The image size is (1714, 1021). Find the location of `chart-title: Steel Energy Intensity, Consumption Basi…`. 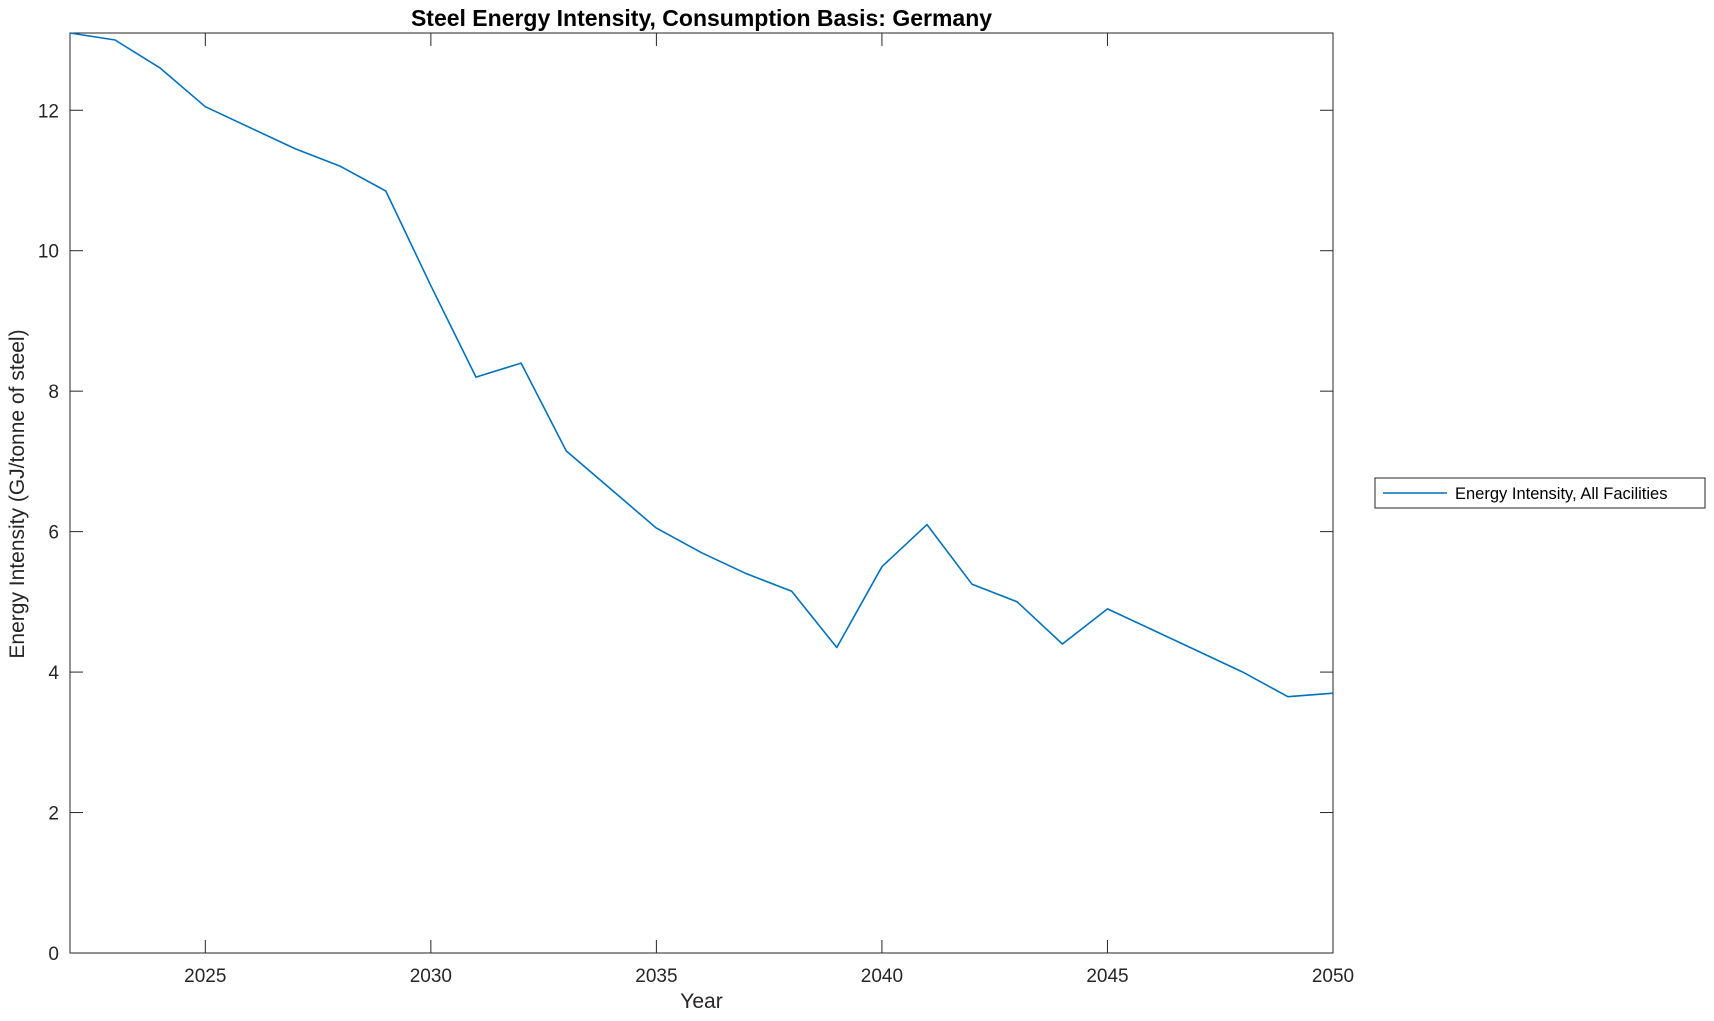

chart-title: Steel Energy Intensity, Consumption Basi… is located at coordinates (701, 18).